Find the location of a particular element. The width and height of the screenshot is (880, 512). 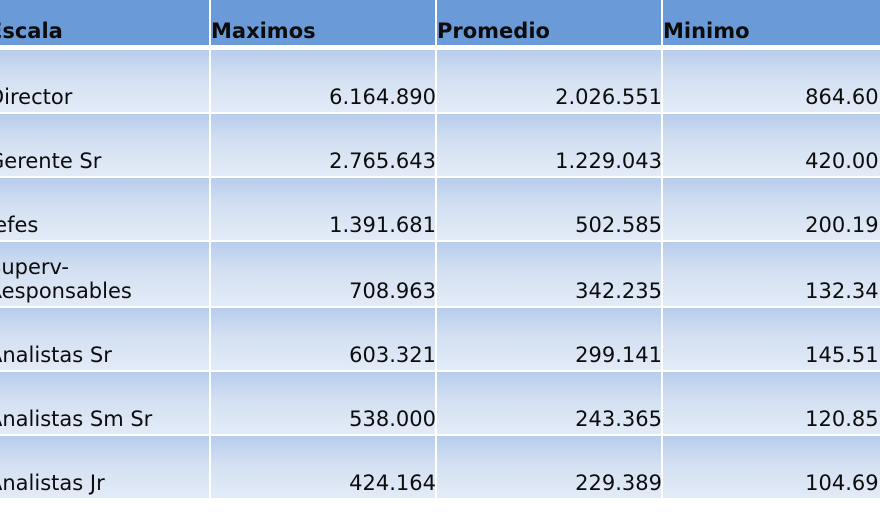

header-maximos: Maximos is located at coordinates (263, 31).